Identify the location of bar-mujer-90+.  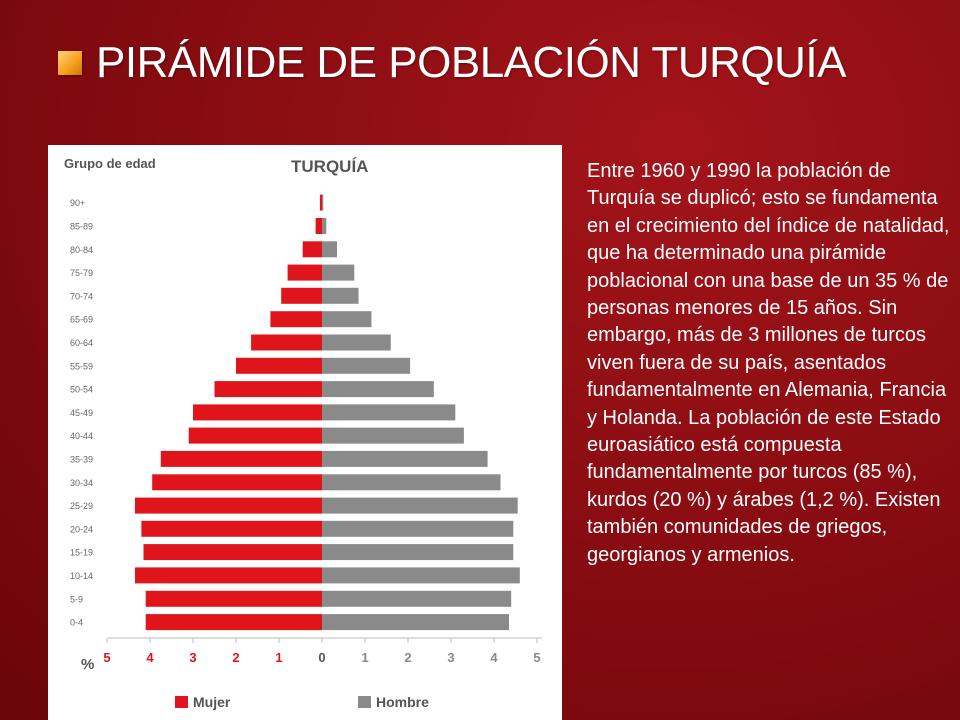
(320, 202).